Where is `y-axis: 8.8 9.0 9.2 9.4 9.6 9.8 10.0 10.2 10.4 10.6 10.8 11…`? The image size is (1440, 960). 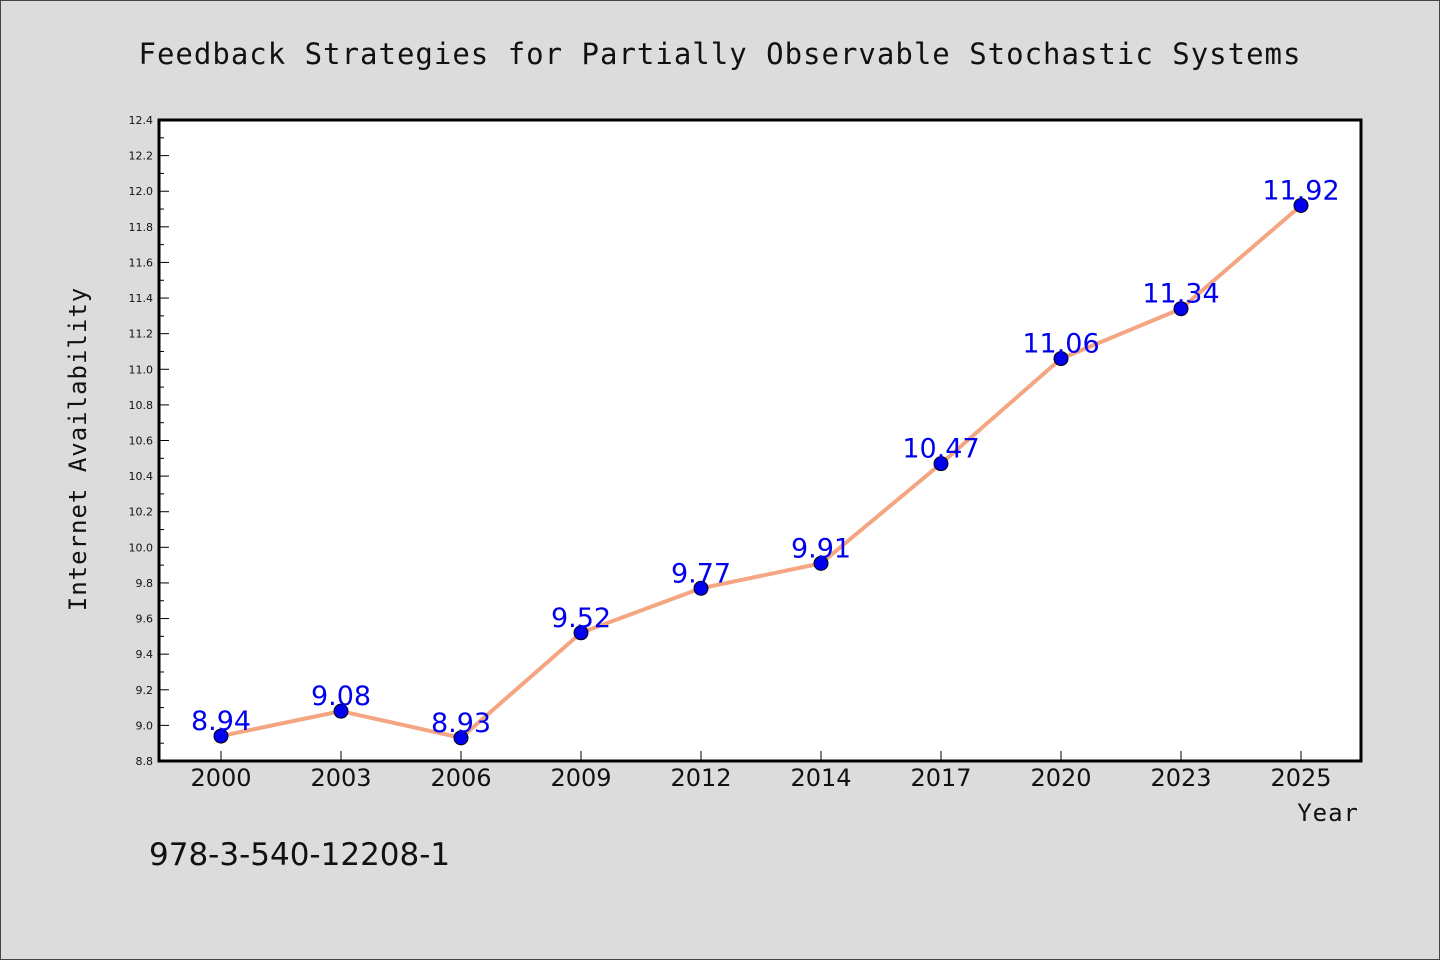
y-axis: 8.8 9.0 9.2 9.4 9.6 9.8 10.0 10.2 10.4 10.6 10.8 11… is located at coordinates (149, 441).